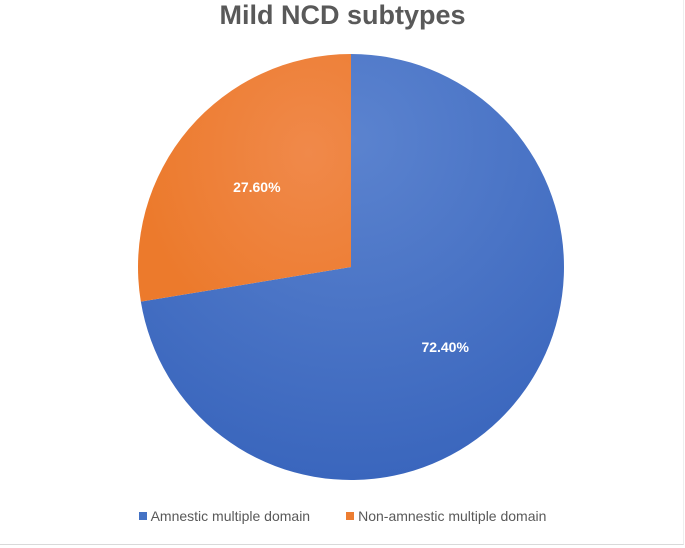 The height and width of the screenshot is (548, 685). What do you see at coordinates (257, 187) in the screenshot?
I see `data-label-non-amnestic-multiple-domain: 27.60%` at bounding box center [257, 187].